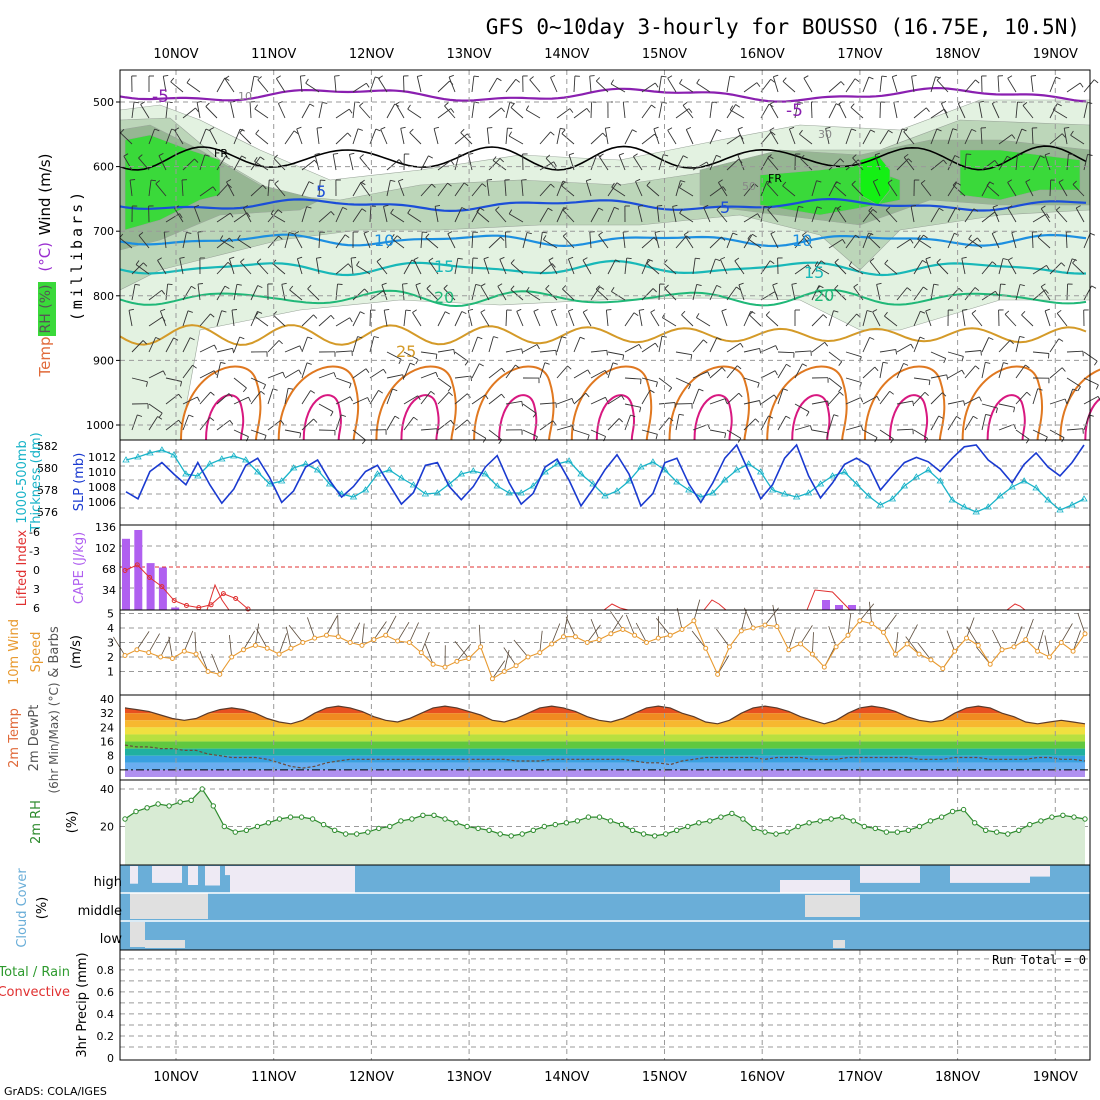 The width and height of the screenshot is (1100, 1100). I want to click on li-tick-0: 0, so click(36, 570).